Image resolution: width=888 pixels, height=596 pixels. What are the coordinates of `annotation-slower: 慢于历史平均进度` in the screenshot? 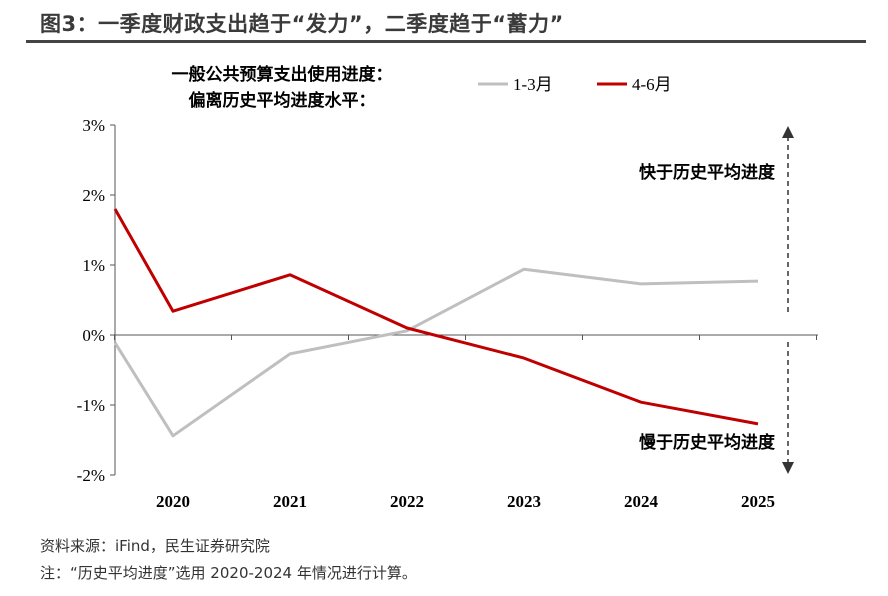 It's located at (707, 442).